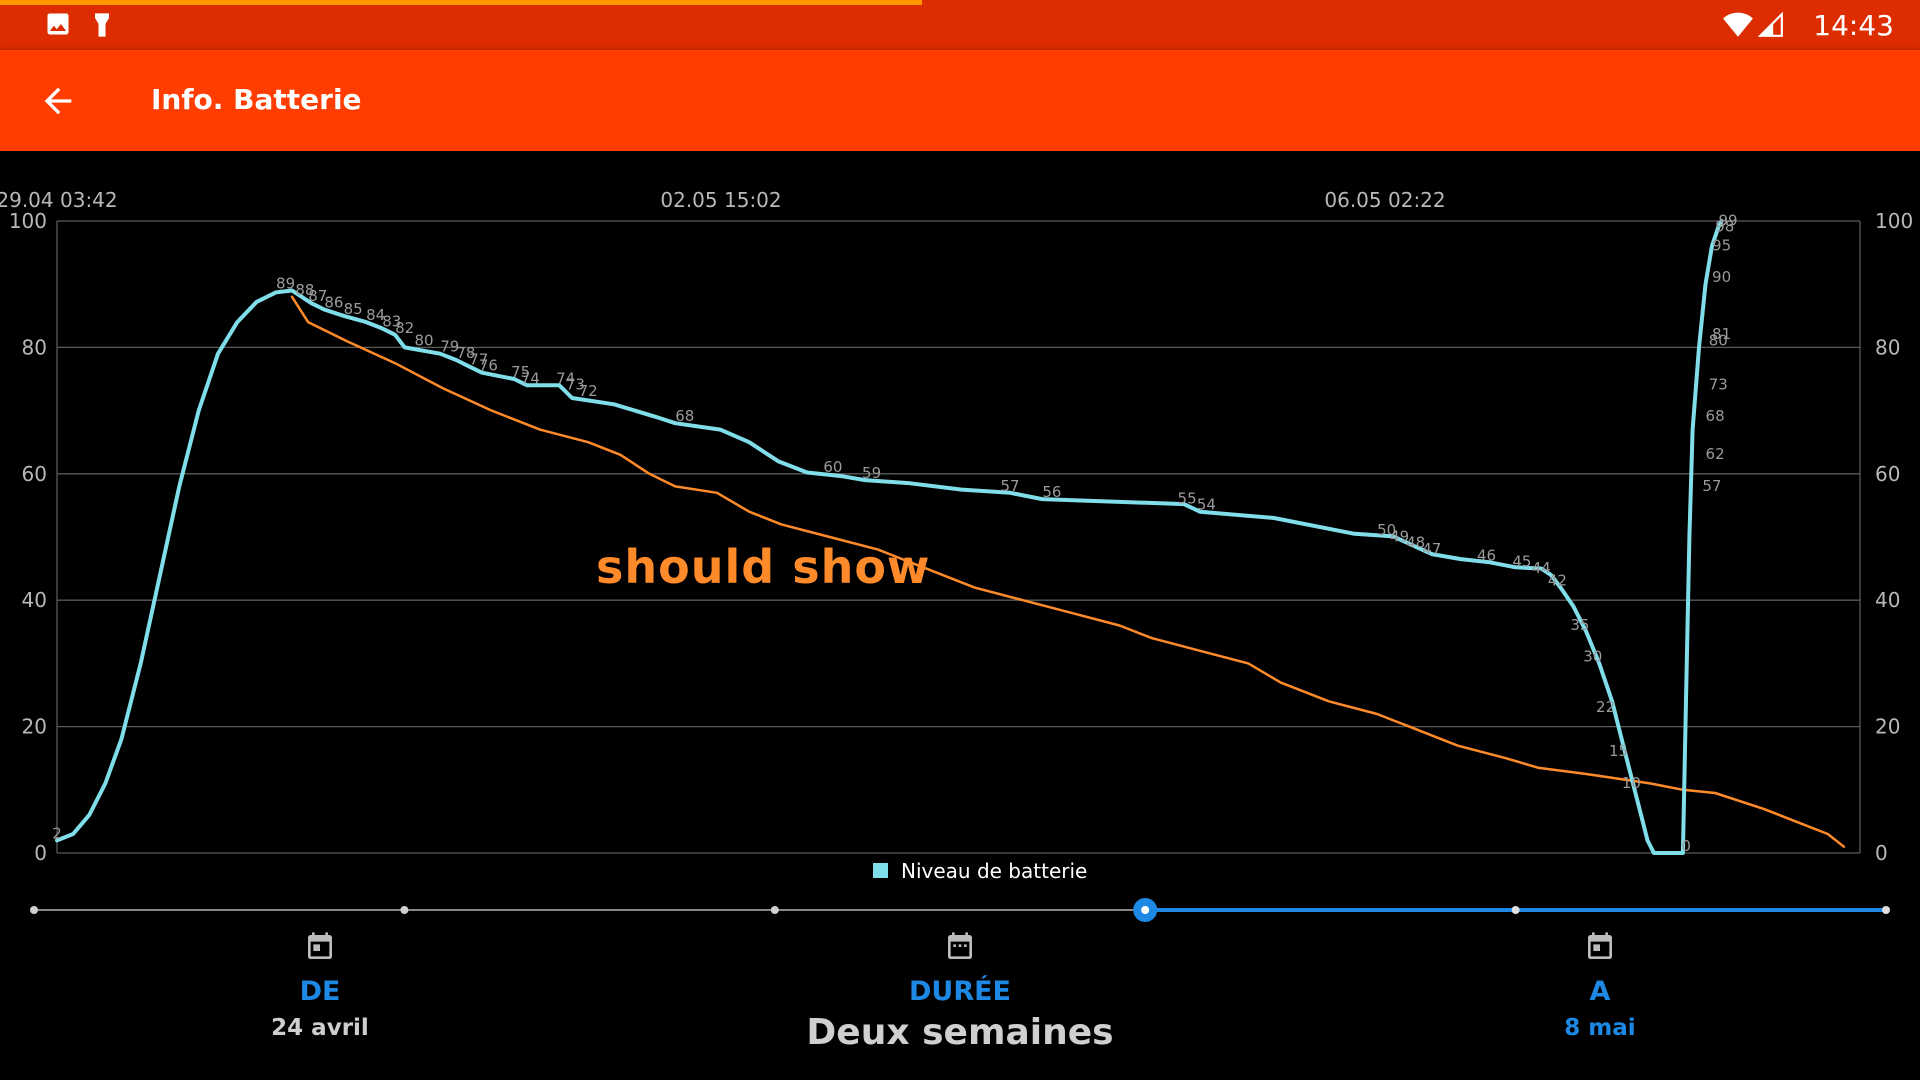 The image size is (1920, 1080). Describe the element at coordinates (960, 910) in the screenshot. I see `range-slider` at that location.